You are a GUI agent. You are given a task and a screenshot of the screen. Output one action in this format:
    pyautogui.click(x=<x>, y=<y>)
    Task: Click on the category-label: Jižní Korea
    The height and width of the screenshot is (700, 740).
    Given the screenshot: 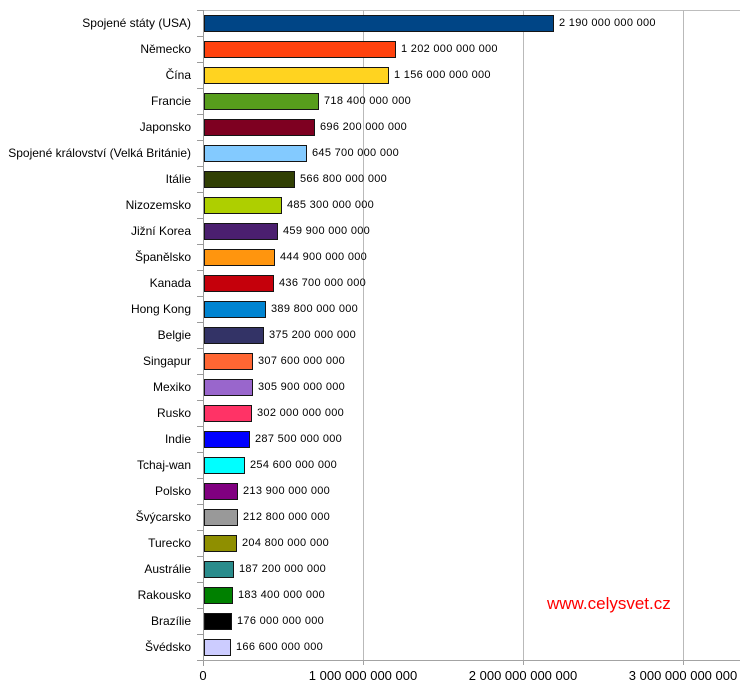 What is the action you would take?
    pyautogui.click(x=160, y=231)
    